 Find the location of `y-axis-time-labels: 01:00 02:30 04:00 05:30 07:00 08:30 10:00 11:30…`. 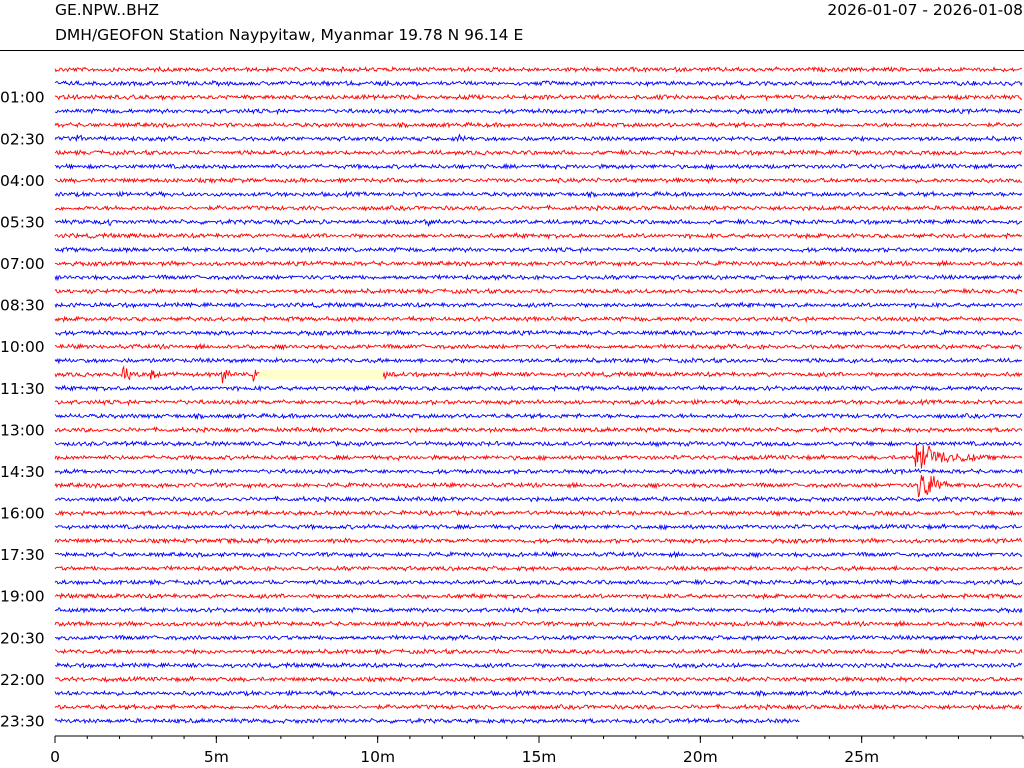

y-axis-time-labels: 01:00 02:30 04:00 05:30 07:00 08:30 10:00 11:30… is located at coordinates (22, 410).